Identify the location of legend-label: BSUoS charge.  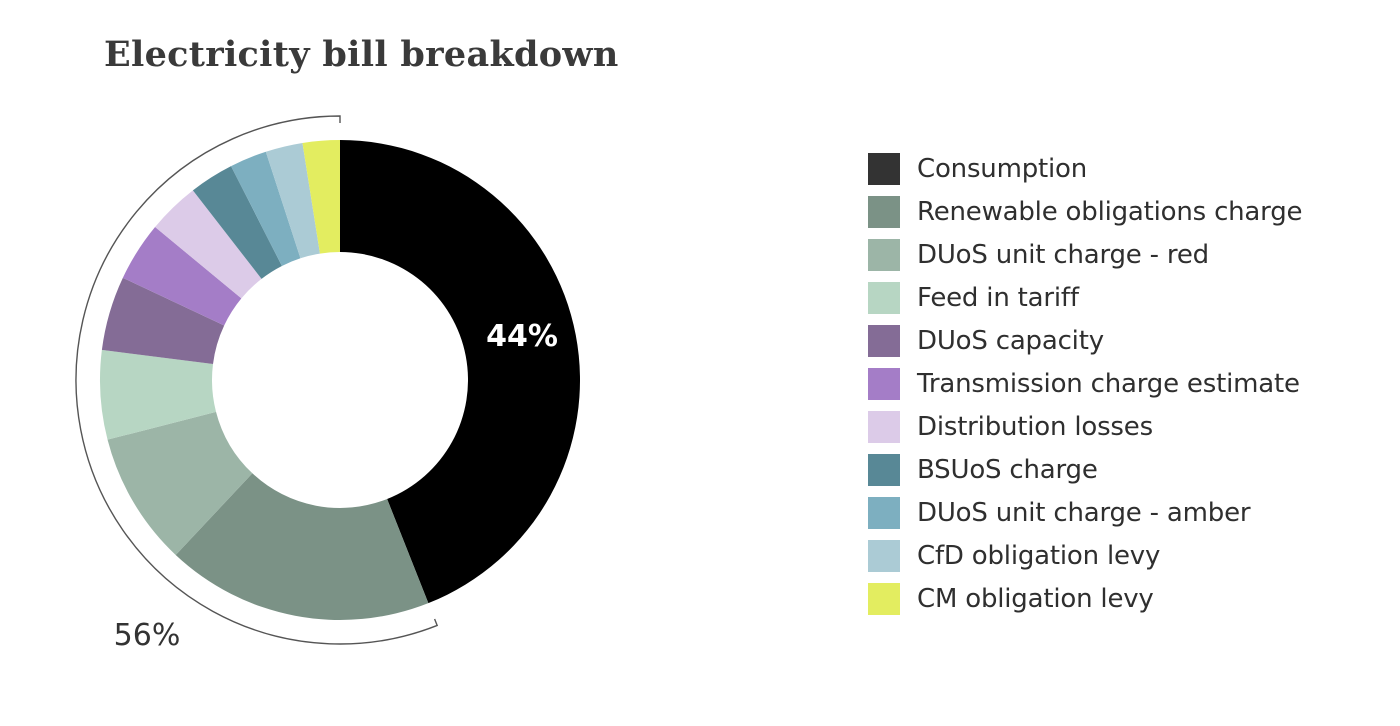
(1007, 470).